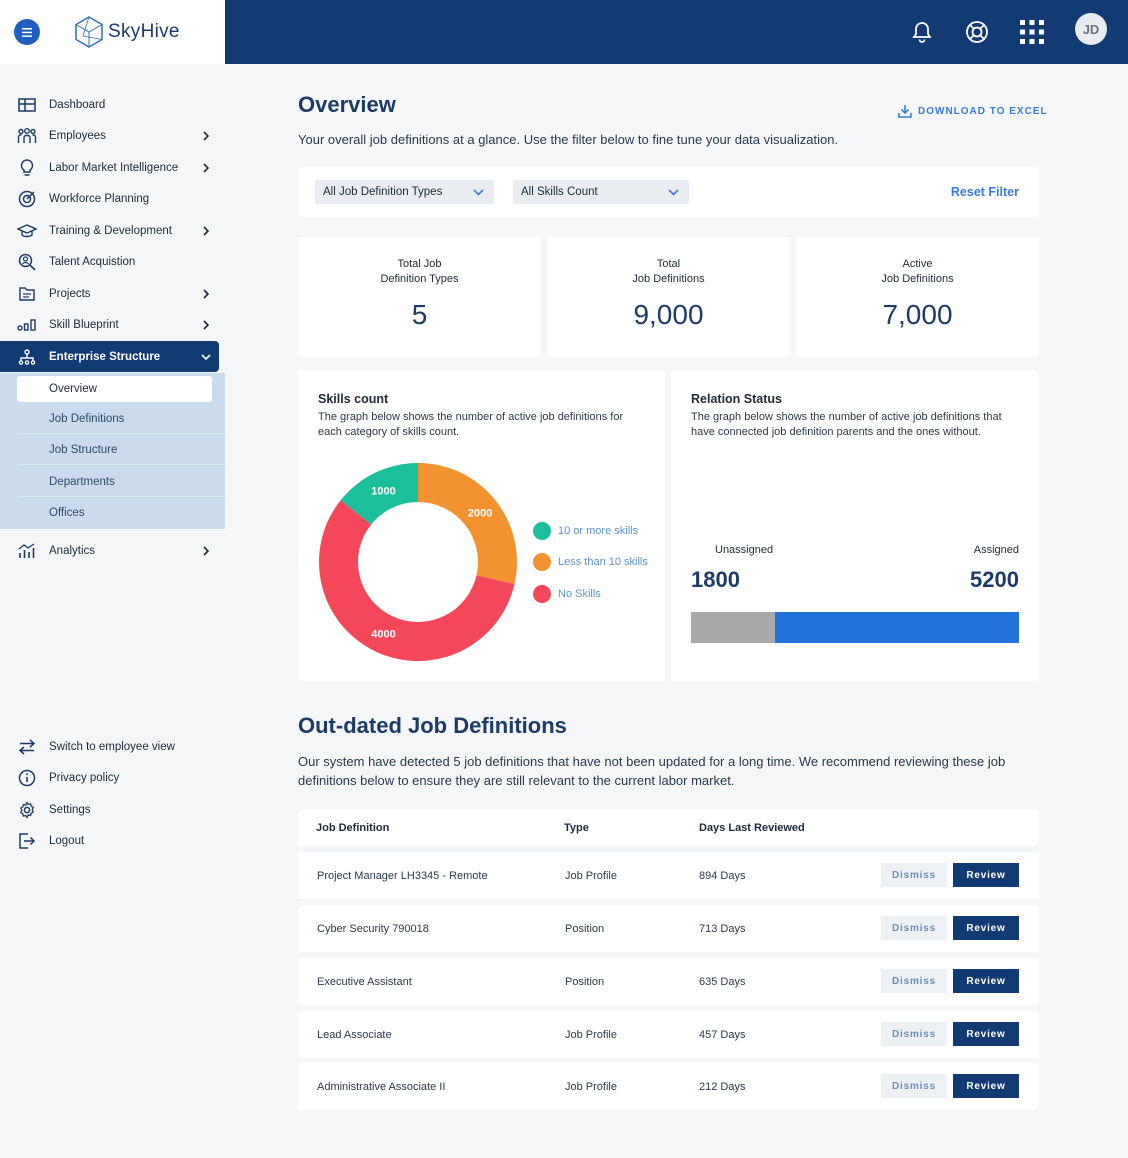  I want to click on dashboard-icon, so click(27, 105).